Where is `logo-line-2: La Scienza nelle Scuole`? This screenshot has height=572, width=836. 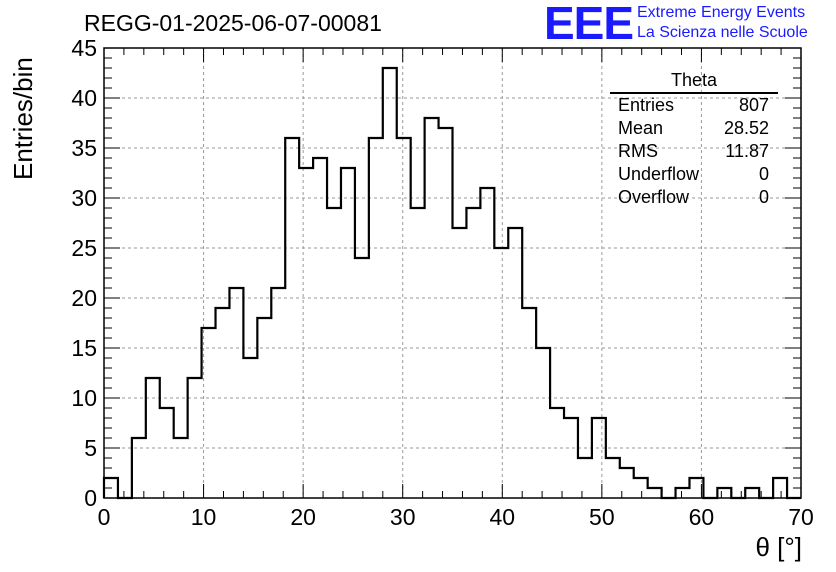 logo-line-2: La Scienza nelle Scuole is located at coordinates (722, 32).